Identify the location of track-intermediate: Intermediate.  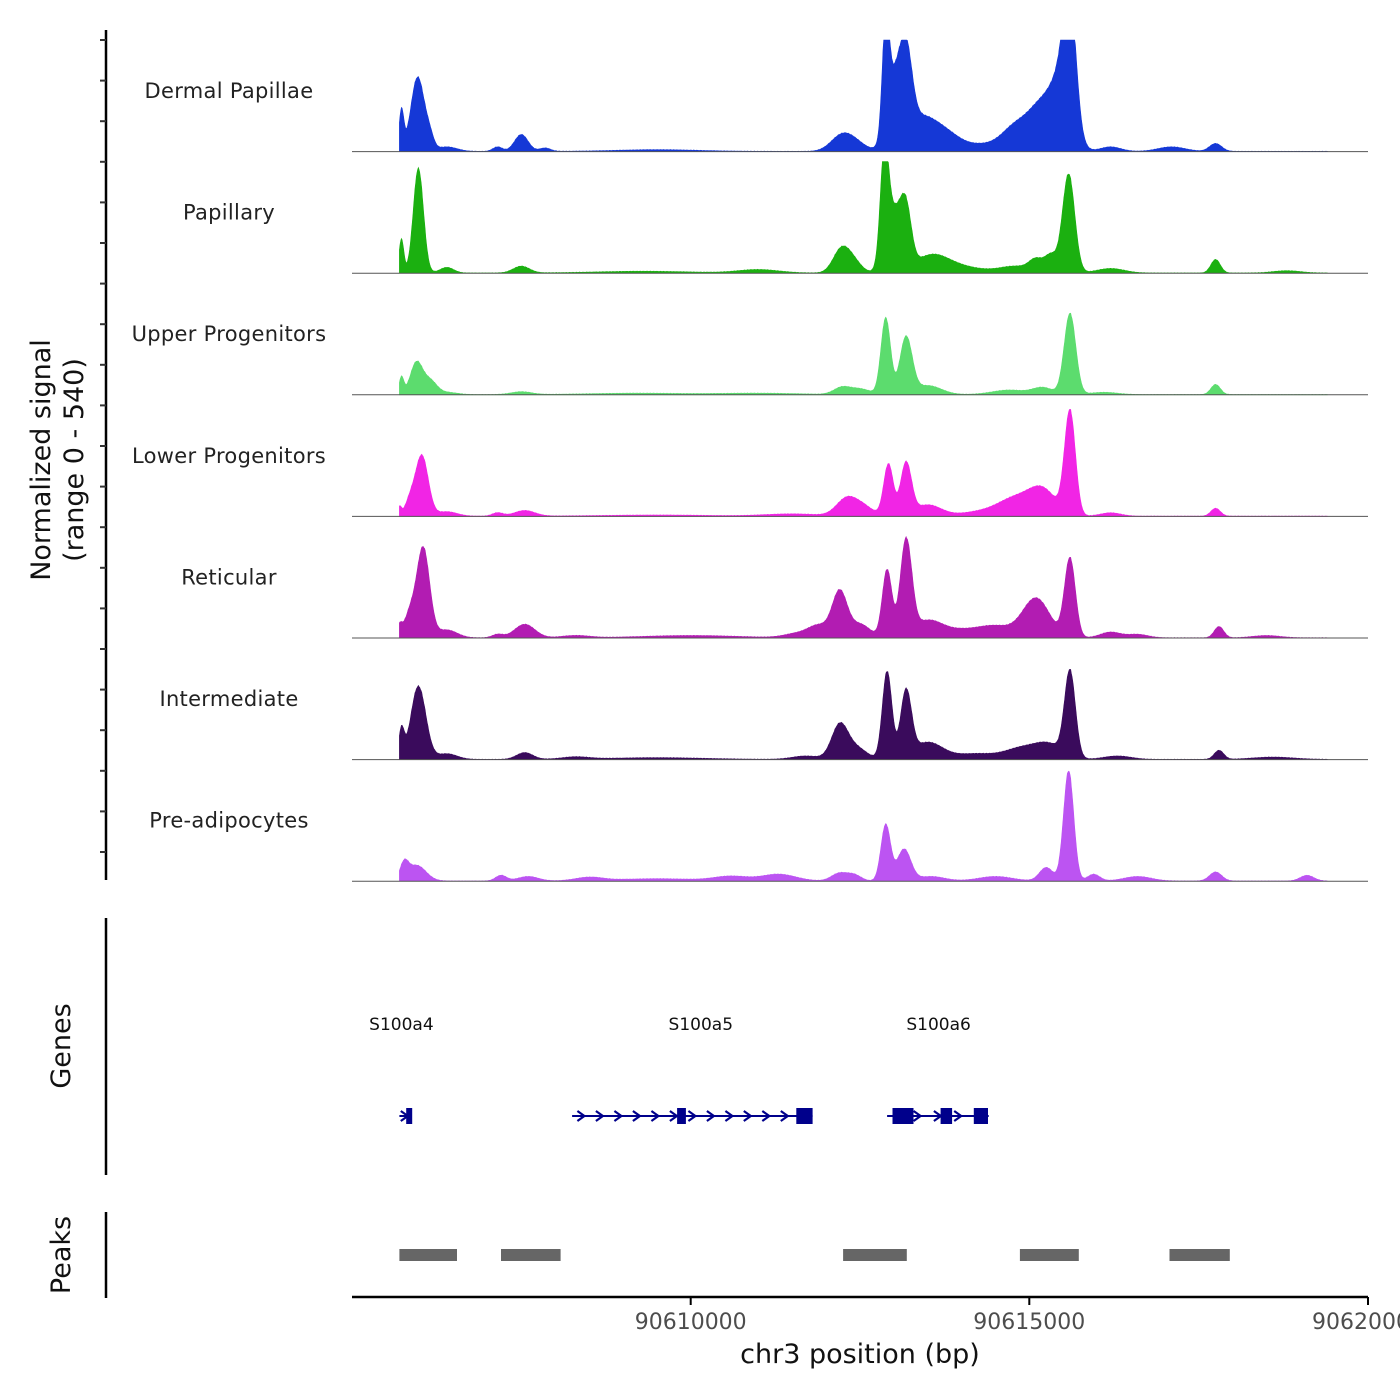
(763, 714).